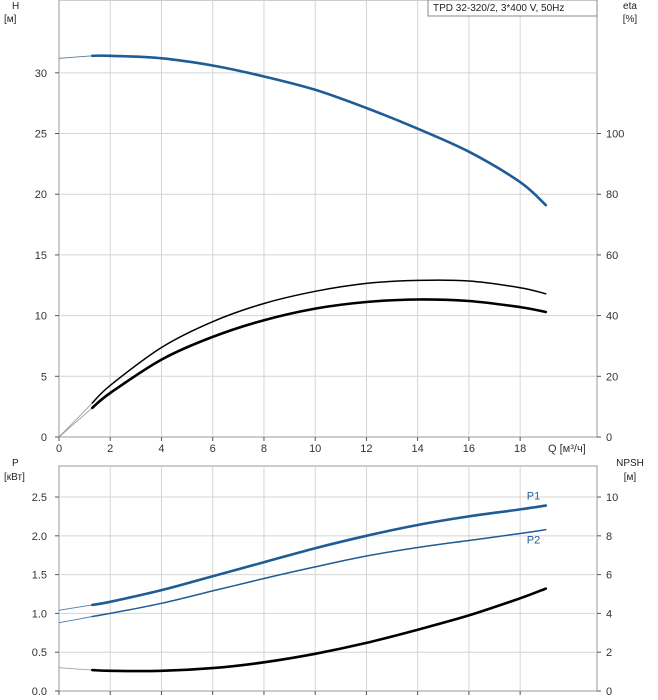 The image size is (658, 700). I want to click on x-tick-label: 6, so click(213, 449).